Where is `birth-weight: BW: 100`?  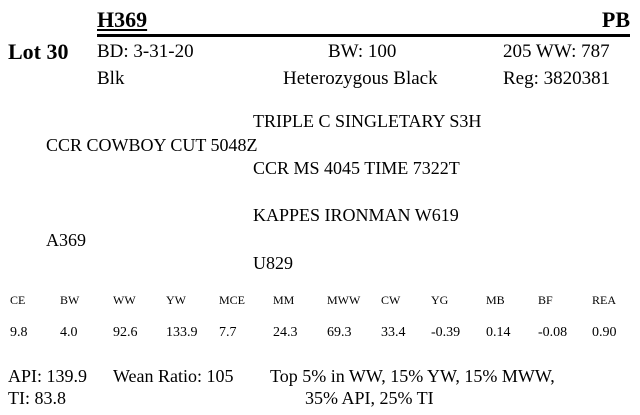
birth-weight: BW: 100 is located at coordinates (362, 51).